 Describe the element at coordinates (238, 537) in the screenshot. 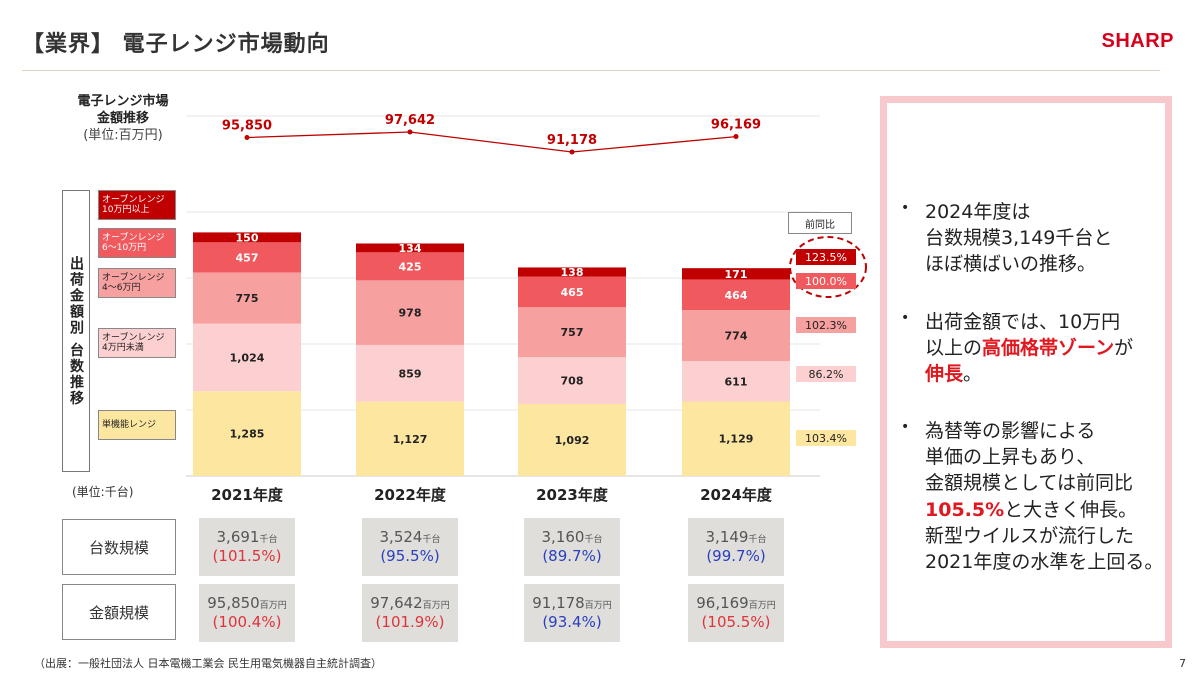

I see `cell-number: 3,691` at that location.